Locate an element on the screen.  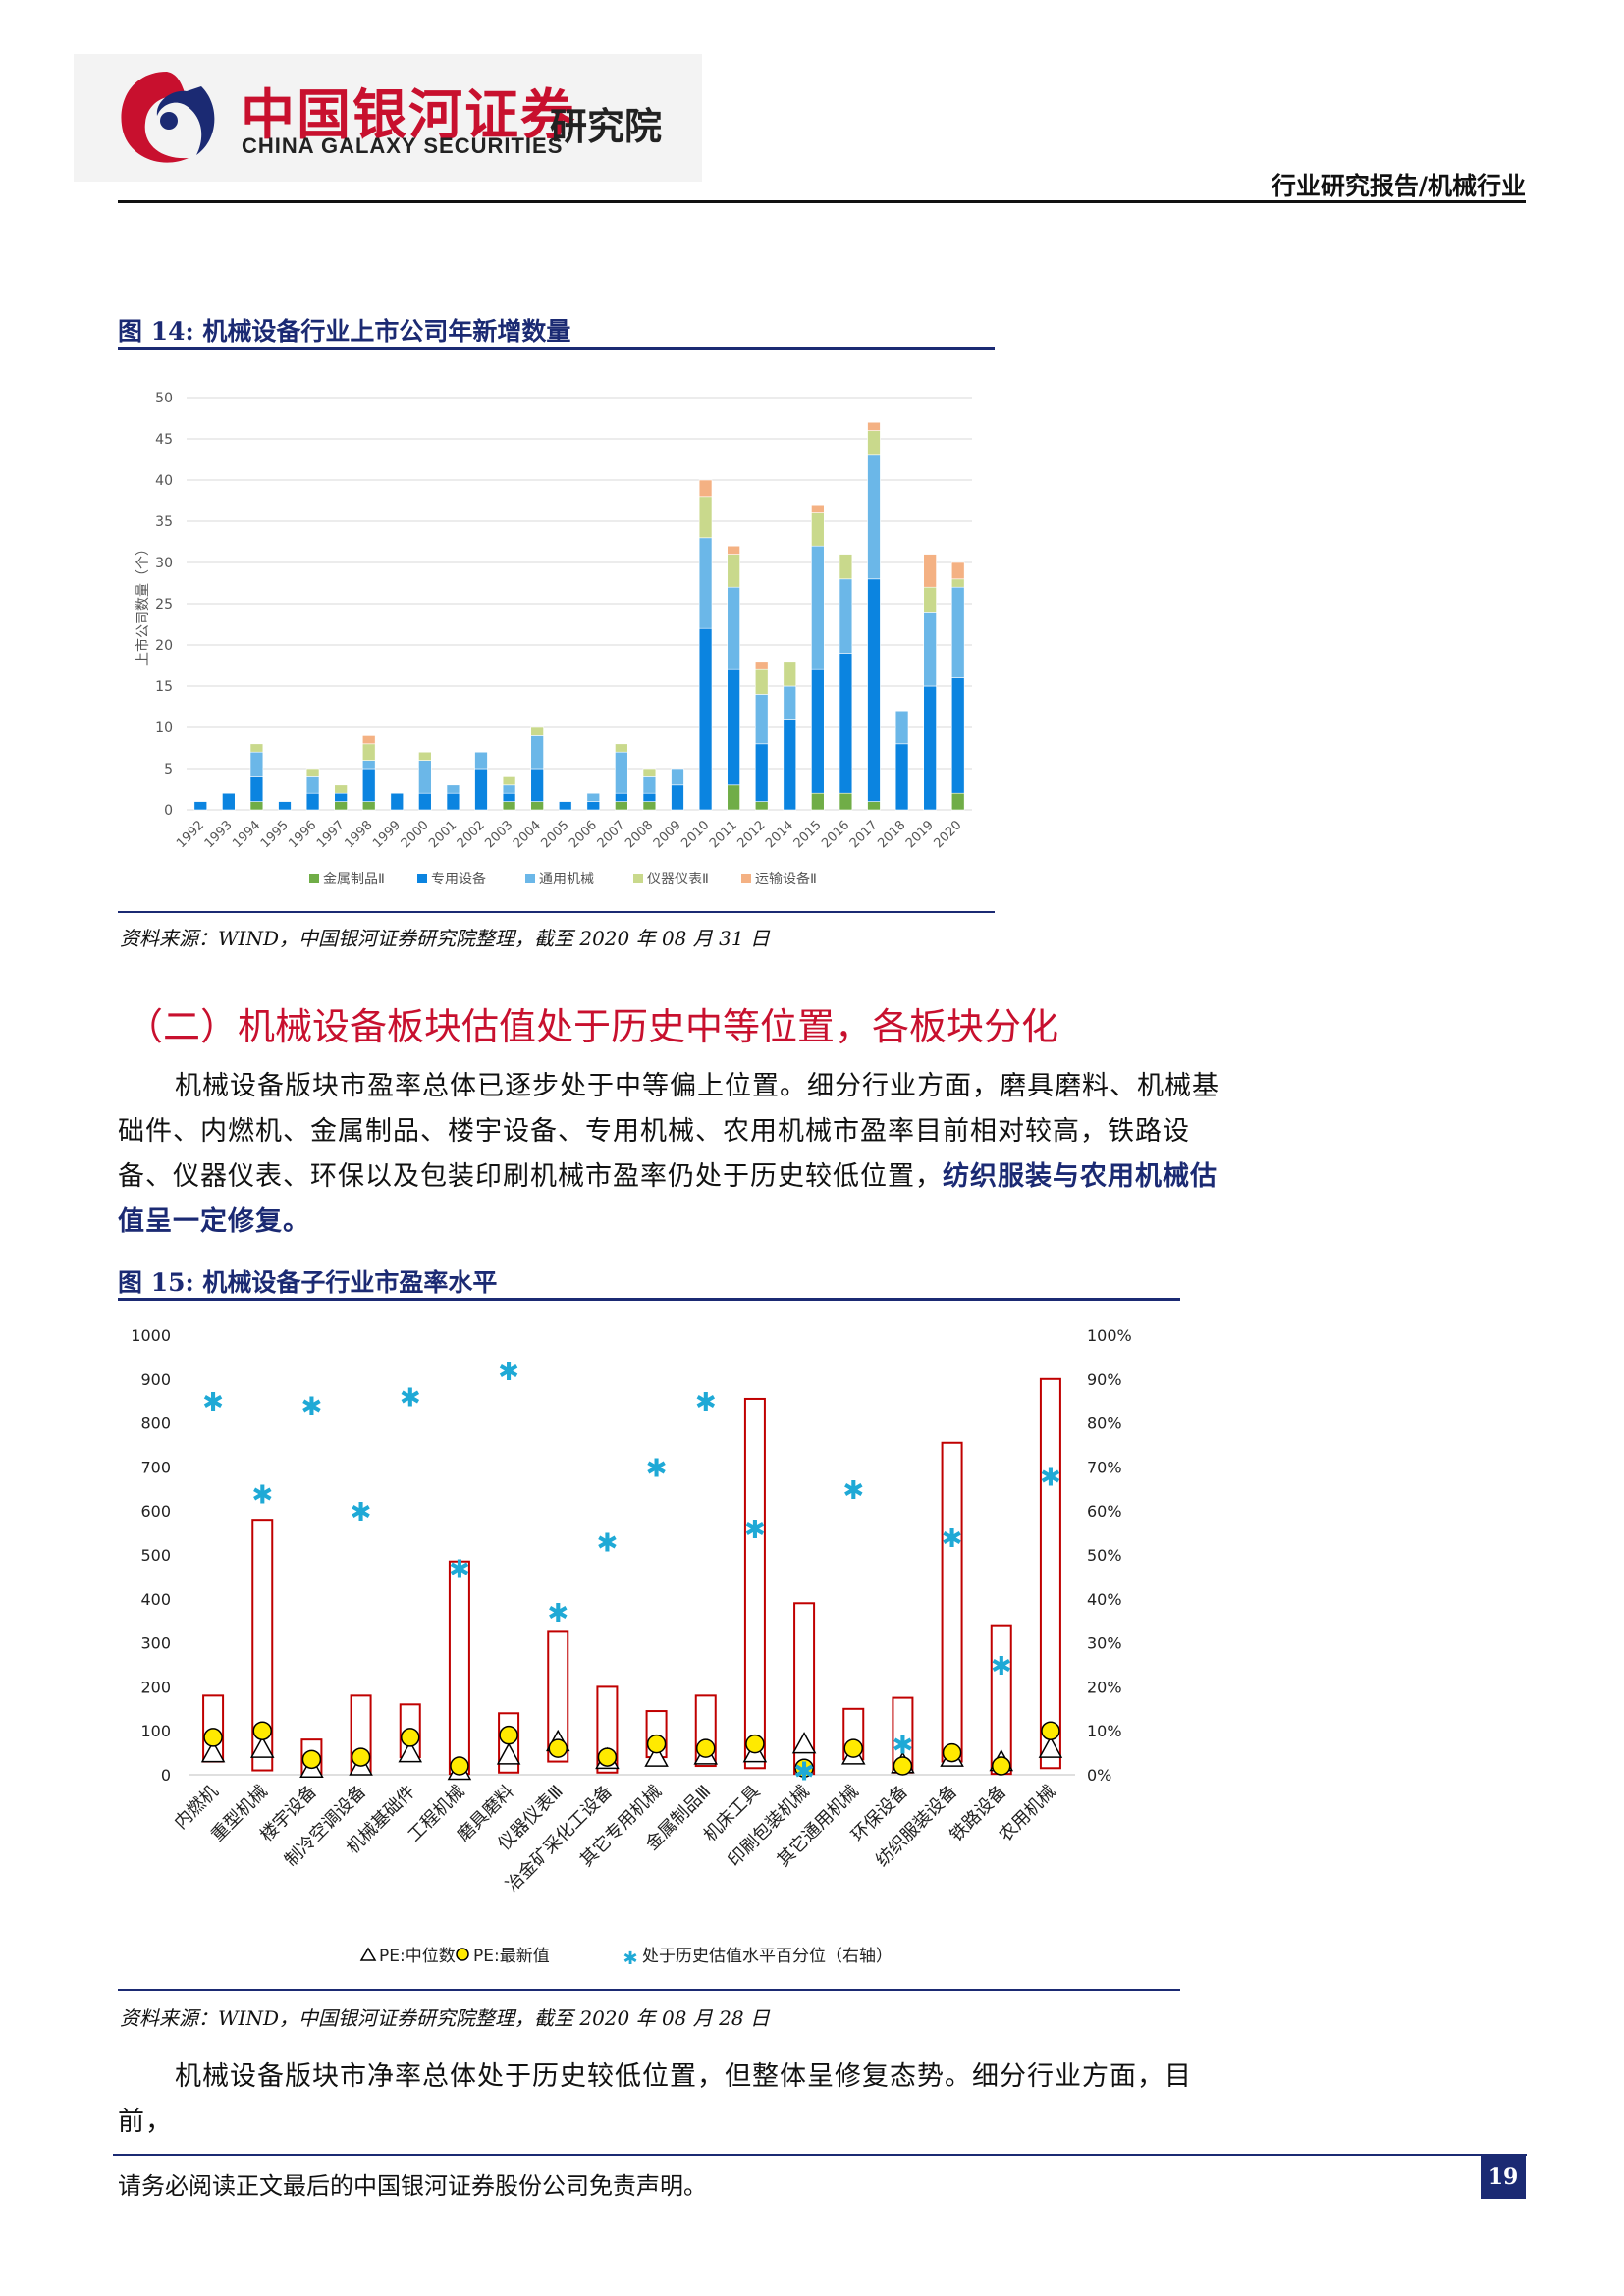
y2-tick-label: 0% is located at coordinates (1099, 1775).